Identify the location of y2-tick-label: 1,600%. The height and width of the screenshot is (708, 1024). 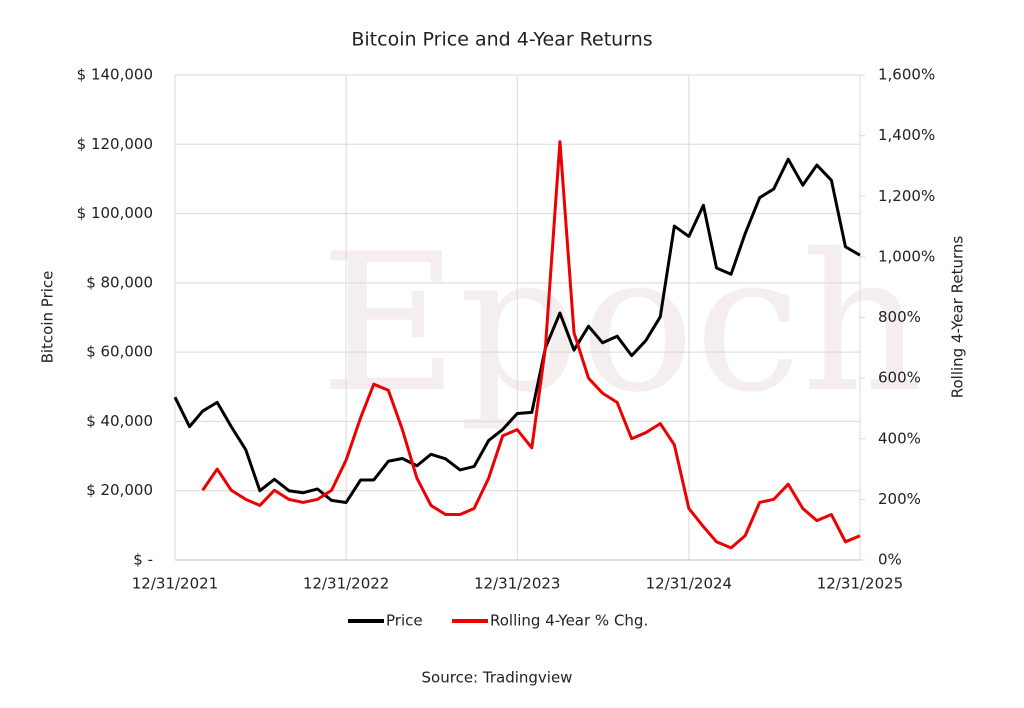
(906, 75).